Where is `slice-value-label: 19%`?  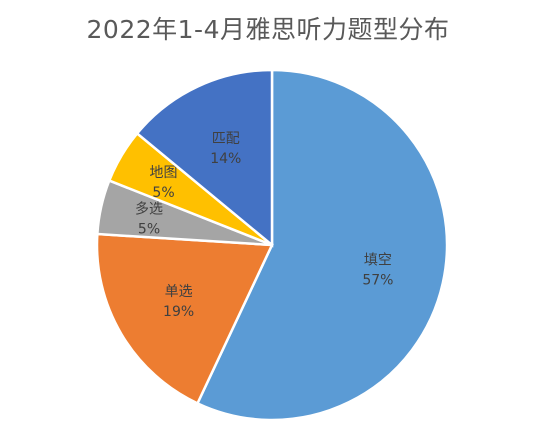 slice-value-label: 19% is located at coordinates (178, 312).